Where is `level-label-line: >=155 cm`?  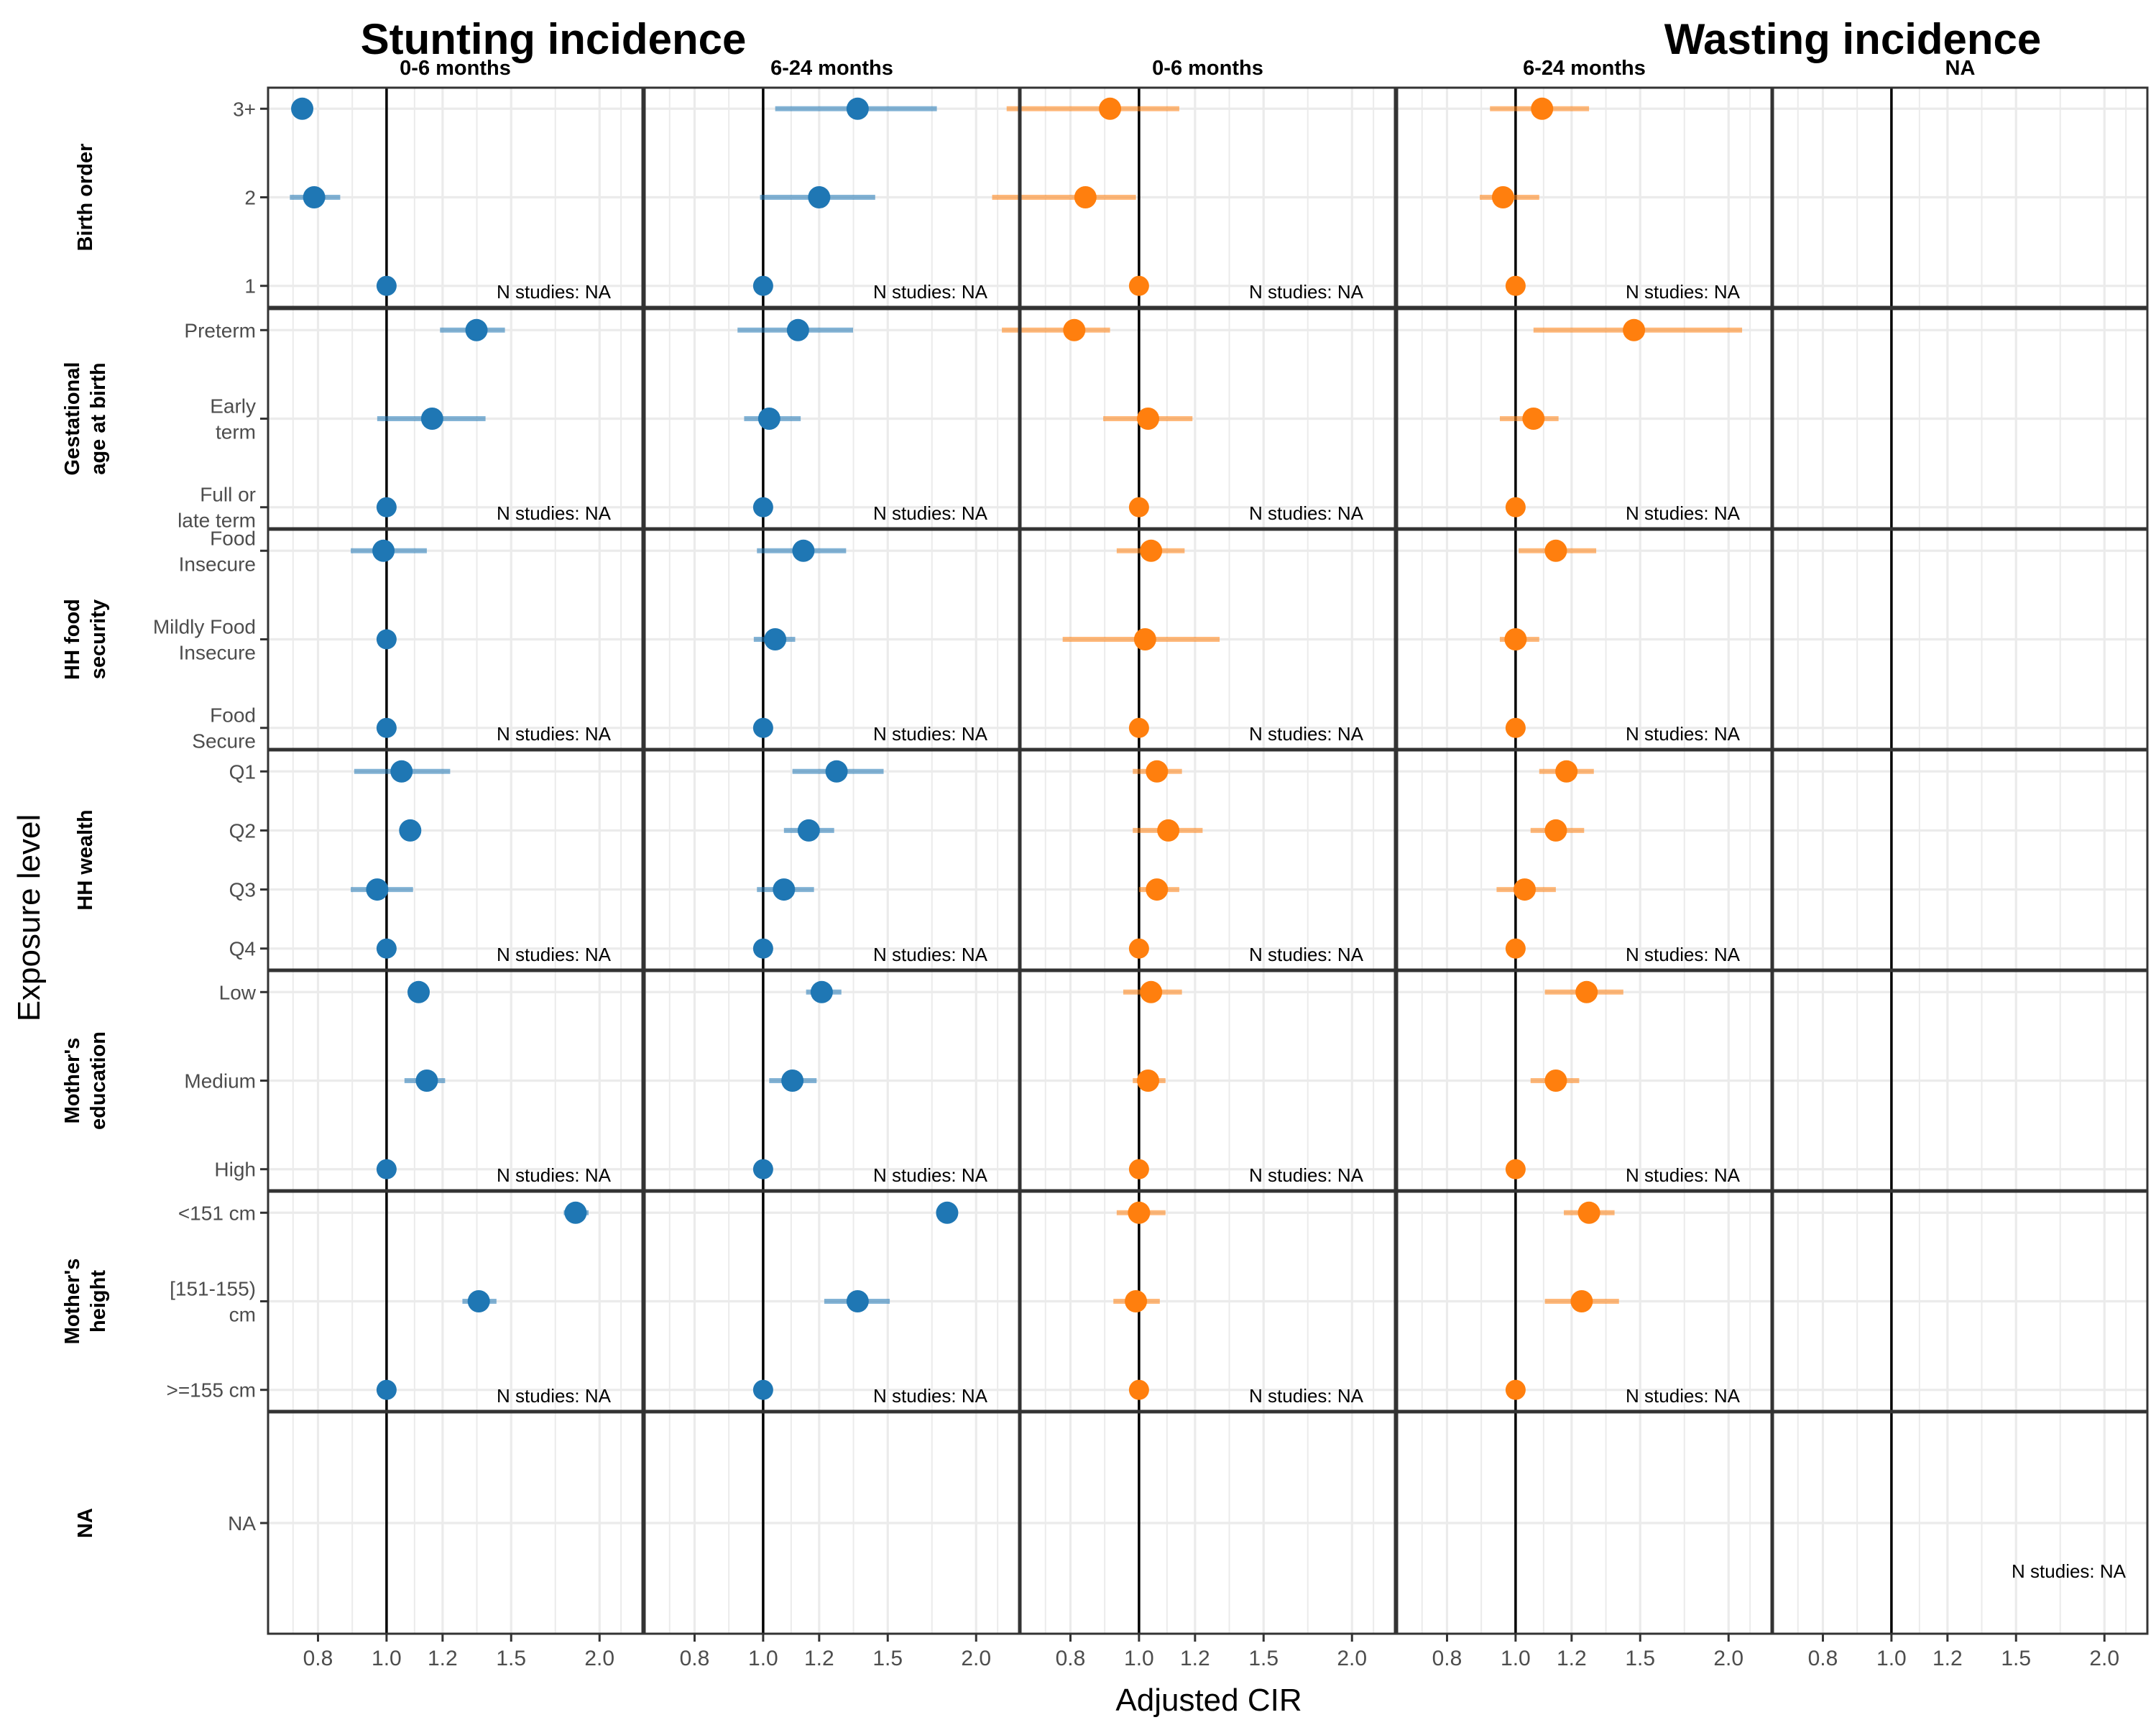
level-label-line: >=155 cm is located at coordinates (211, 1390).